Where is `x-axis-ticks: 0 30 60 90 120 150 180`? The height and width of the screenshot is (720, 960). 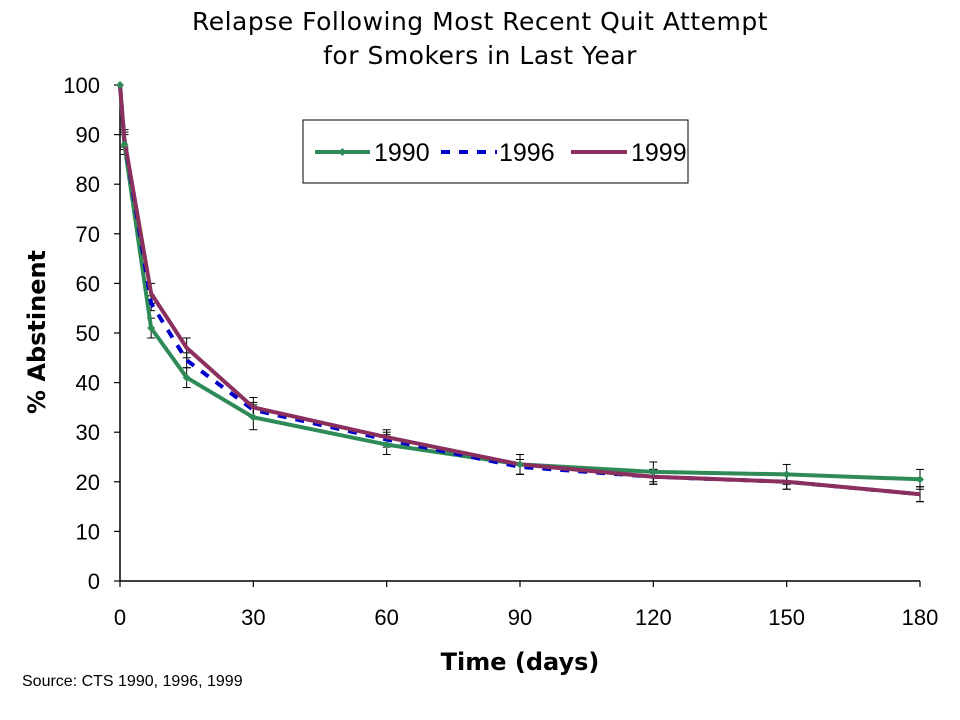
x-axis-ticks: 0 30 60 90 120 150 180 is located at coordinates (526, 605).